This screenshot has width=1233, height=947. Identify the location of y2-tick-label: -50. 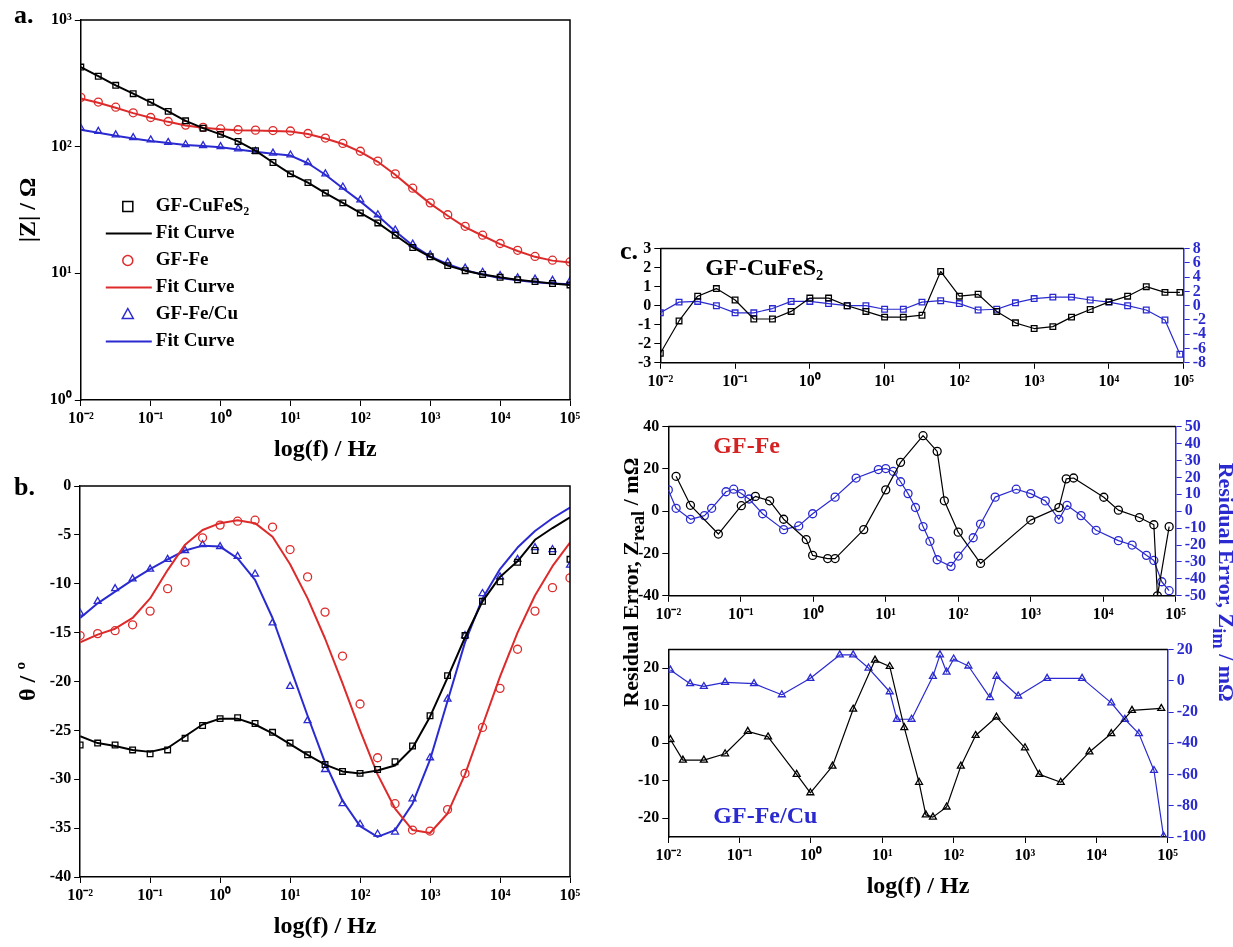
(1195, 594).